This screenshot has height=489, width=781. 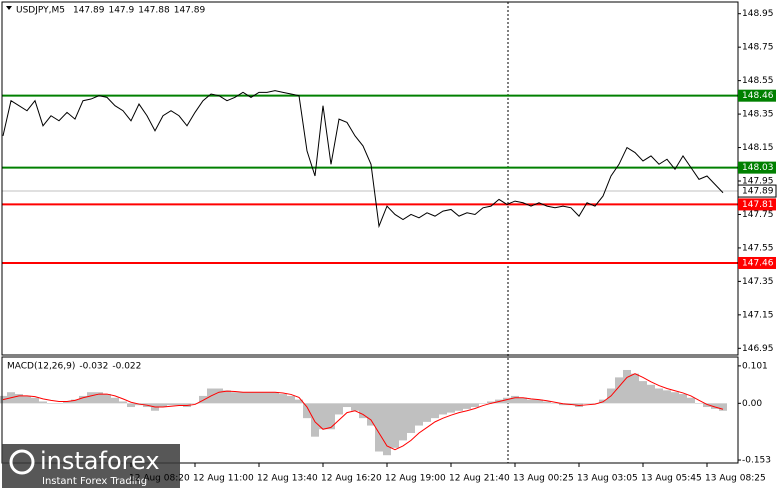 I want to click on signal-line, so click(x=363, y=412).